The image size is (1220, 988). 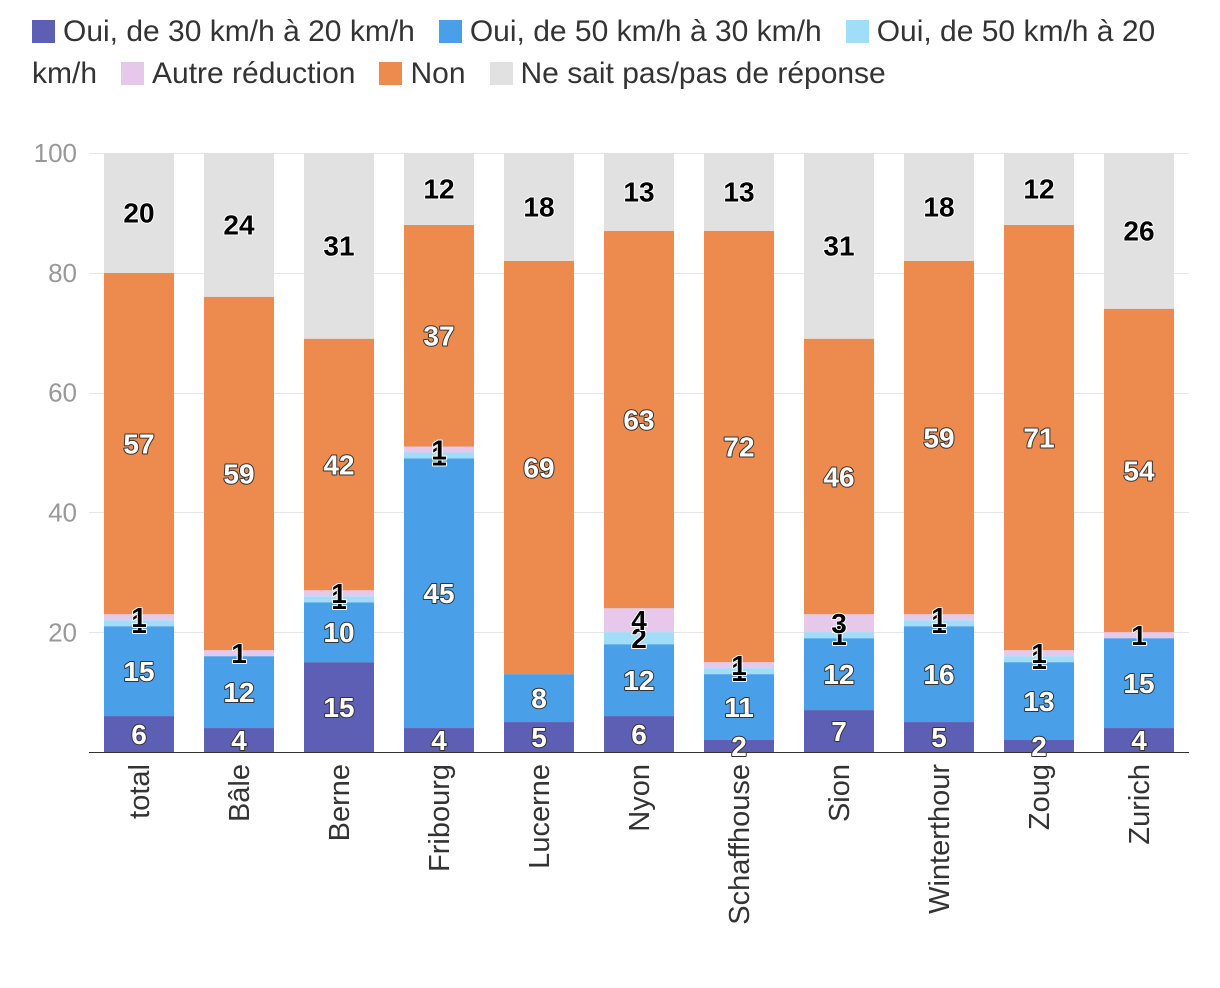 I want to click on data-label: 4, so click(x=1139, y=740).